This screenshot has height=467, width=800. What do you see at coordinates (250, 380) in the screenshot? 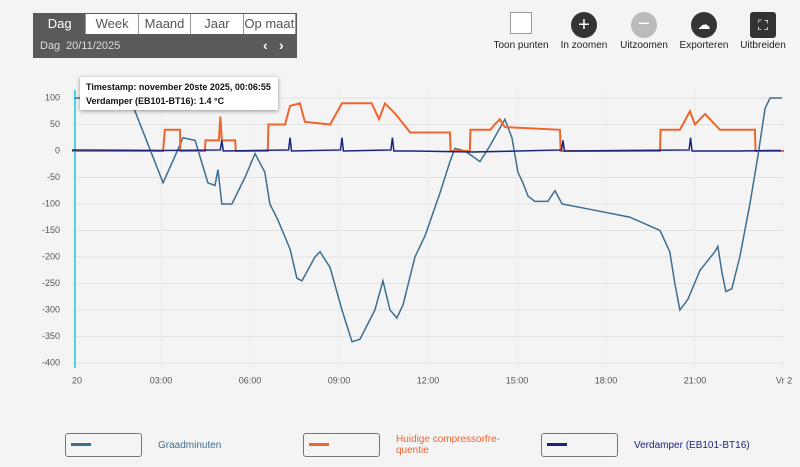
I see `x-tick-label: 06:00` at bounding box center [250, 380].